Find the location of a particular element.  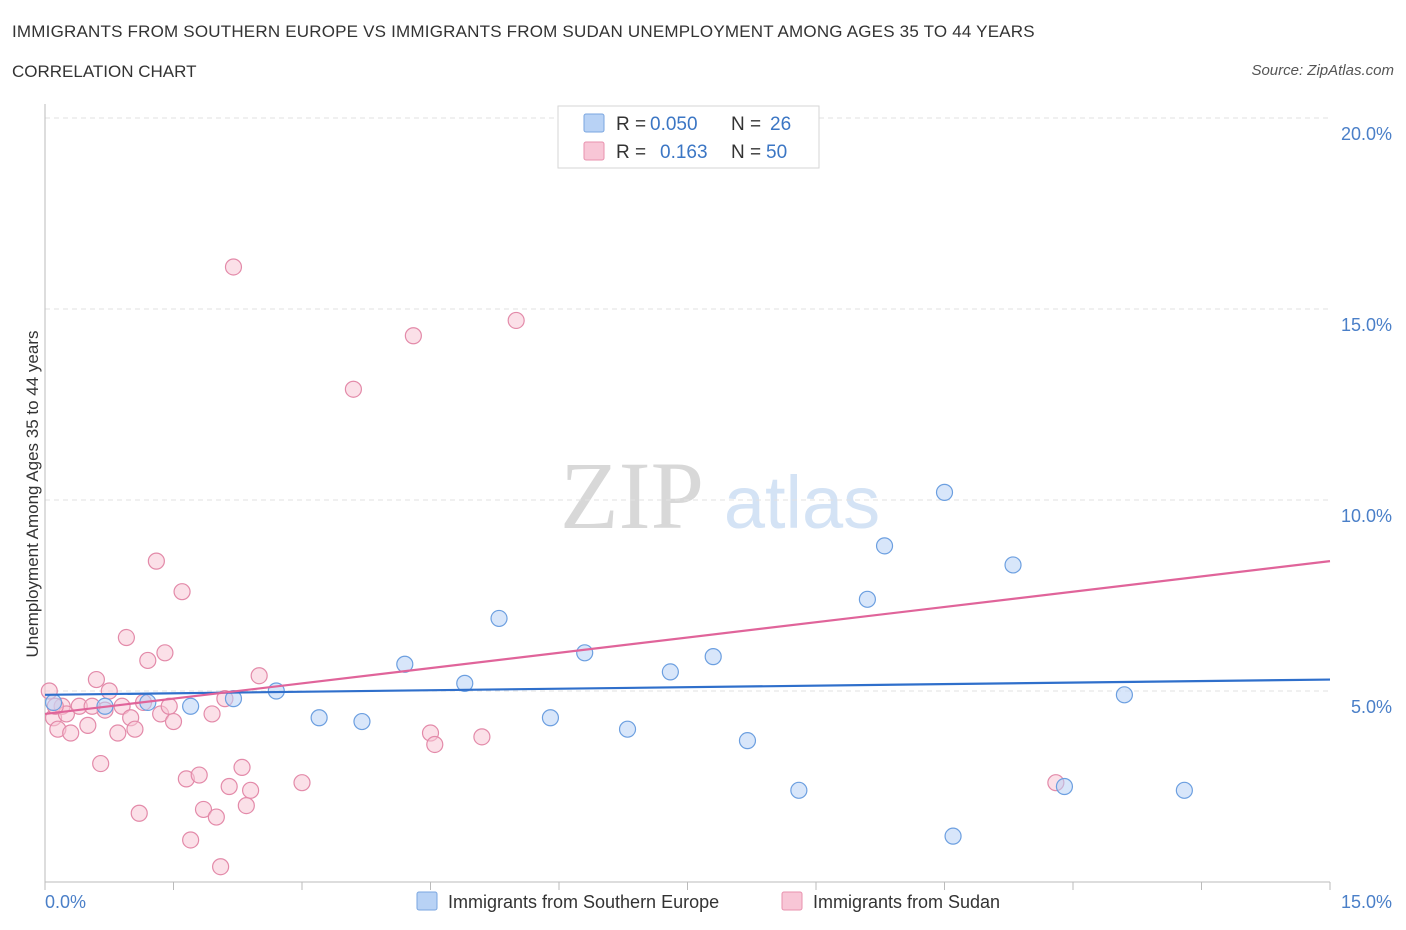

legend-bottom-label-southern-europe: Immigrants from Southern Europe is located at coordinates (583, 902).